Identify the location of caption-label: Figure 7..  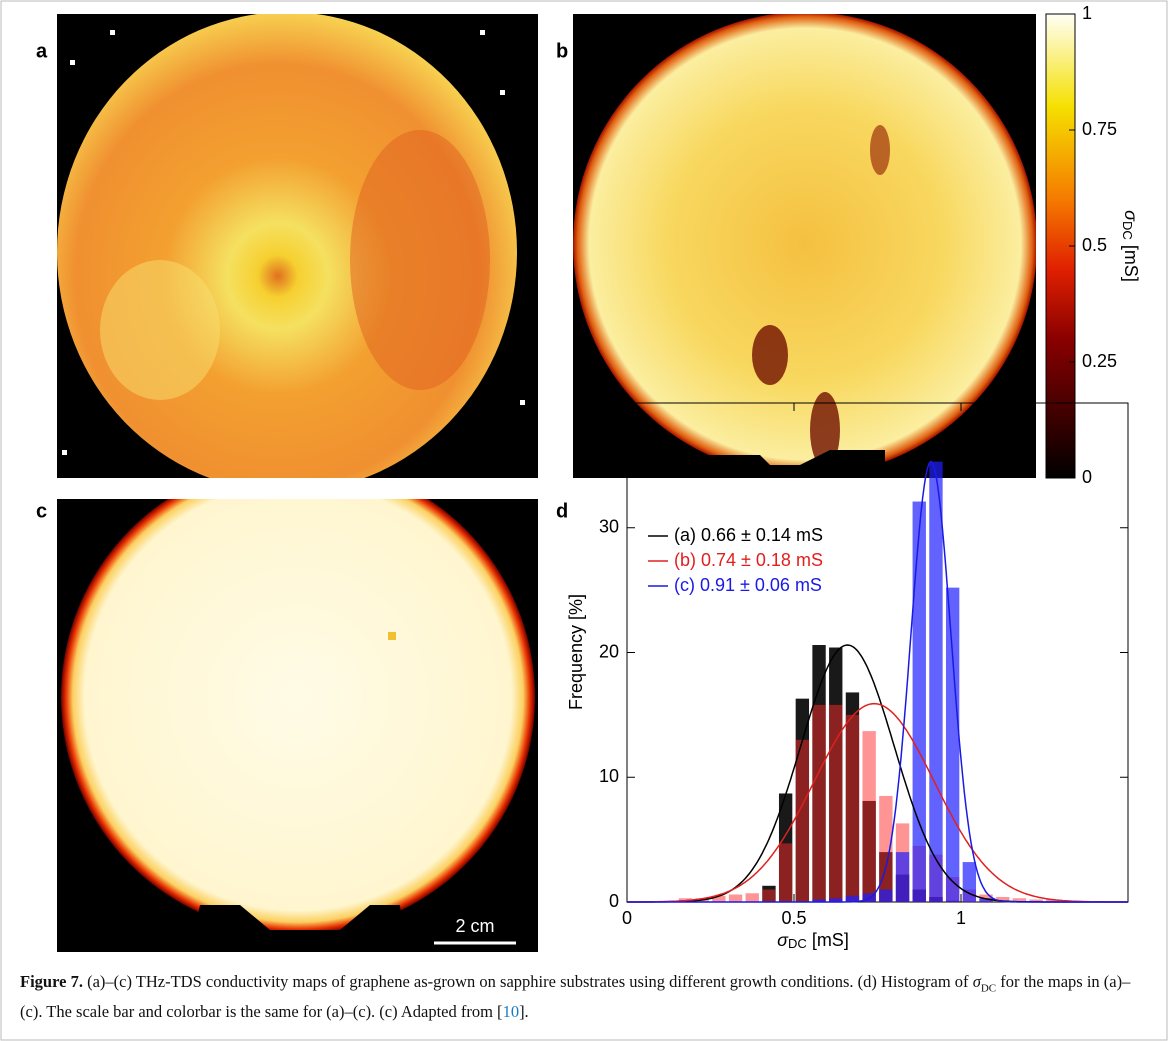
(51, 981).